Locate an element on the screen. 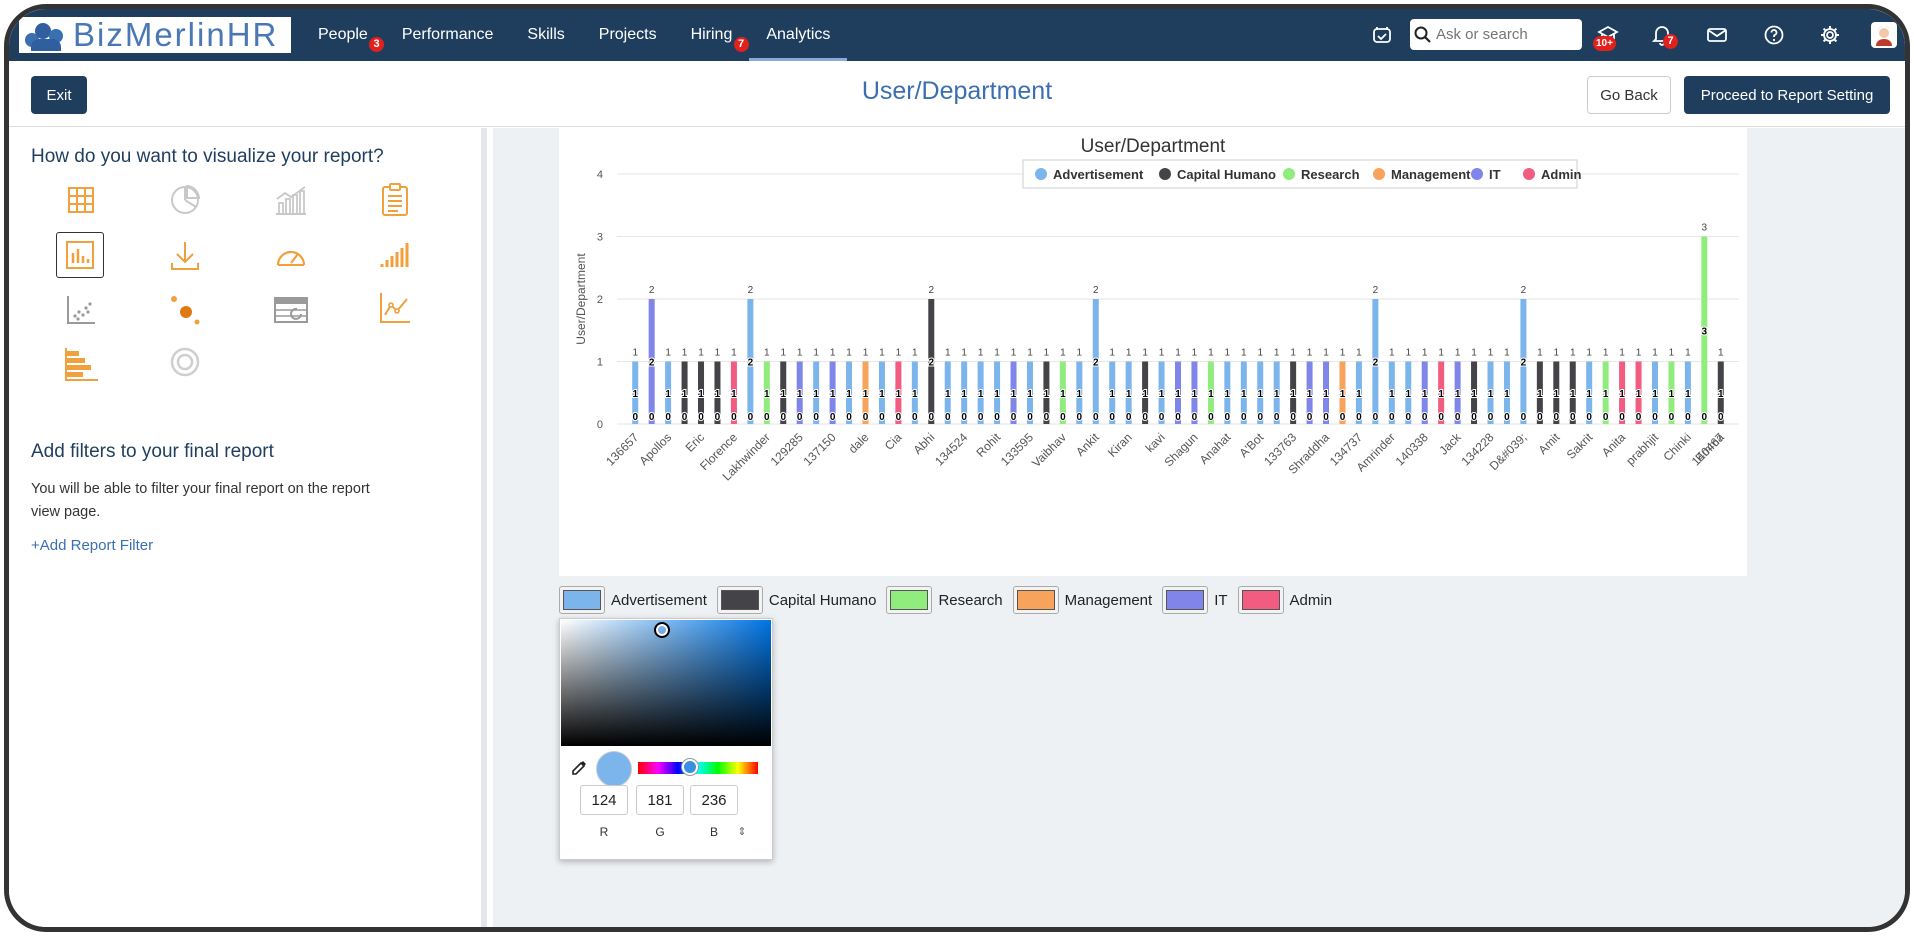 The height and width of the screenshot is (936, 1914). red-value-field is located at coordinates (604, 800).